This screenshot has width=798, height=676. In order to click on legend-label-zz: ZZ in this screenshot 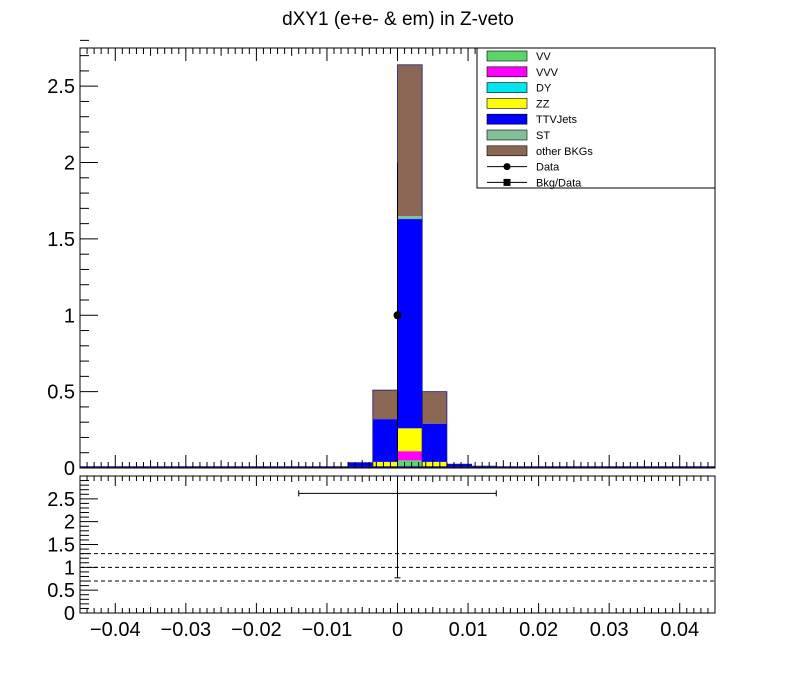, I will do `click(543, 104)`.